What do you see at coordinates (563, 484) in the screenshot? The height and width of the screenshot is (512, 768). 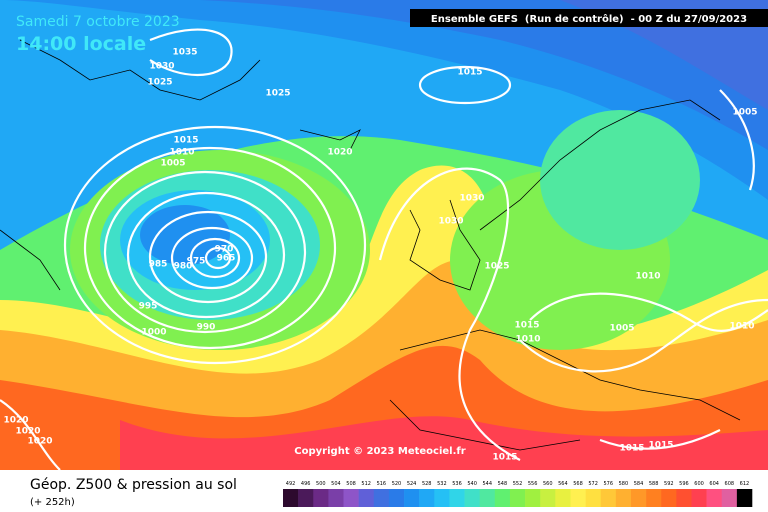 I see `colorbar-label: 564` at bounding box center [563, 484].